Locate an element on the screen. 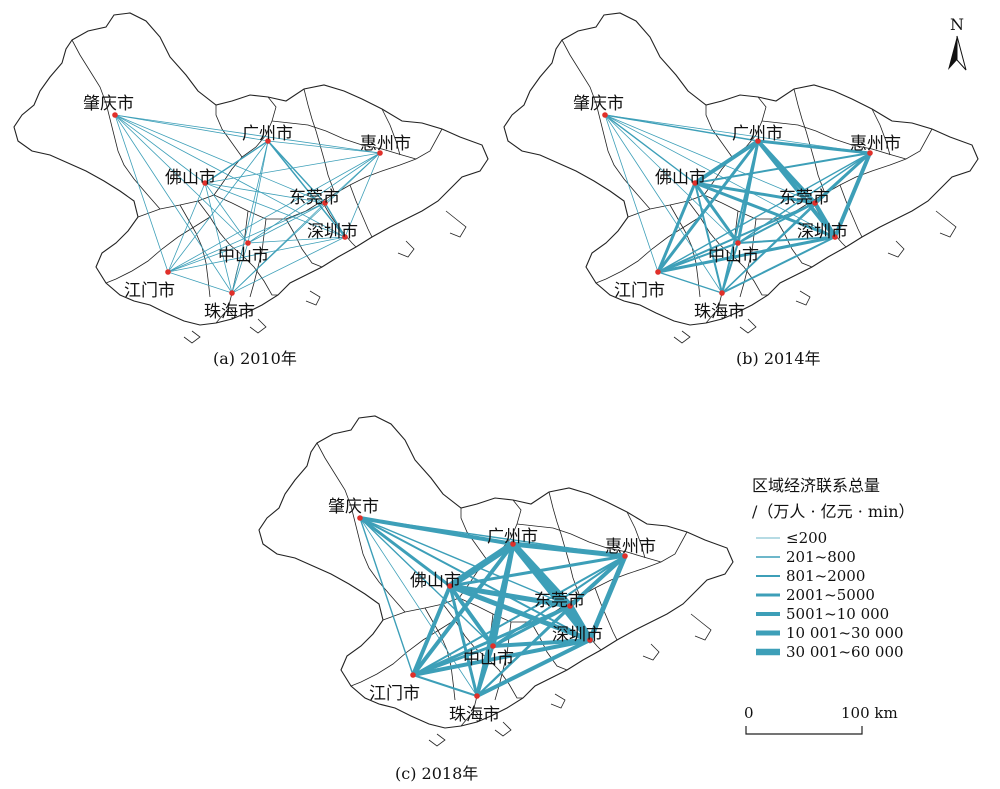  city-label-zhaoqing: 肇庆市 is located at coordinates (353, 507).